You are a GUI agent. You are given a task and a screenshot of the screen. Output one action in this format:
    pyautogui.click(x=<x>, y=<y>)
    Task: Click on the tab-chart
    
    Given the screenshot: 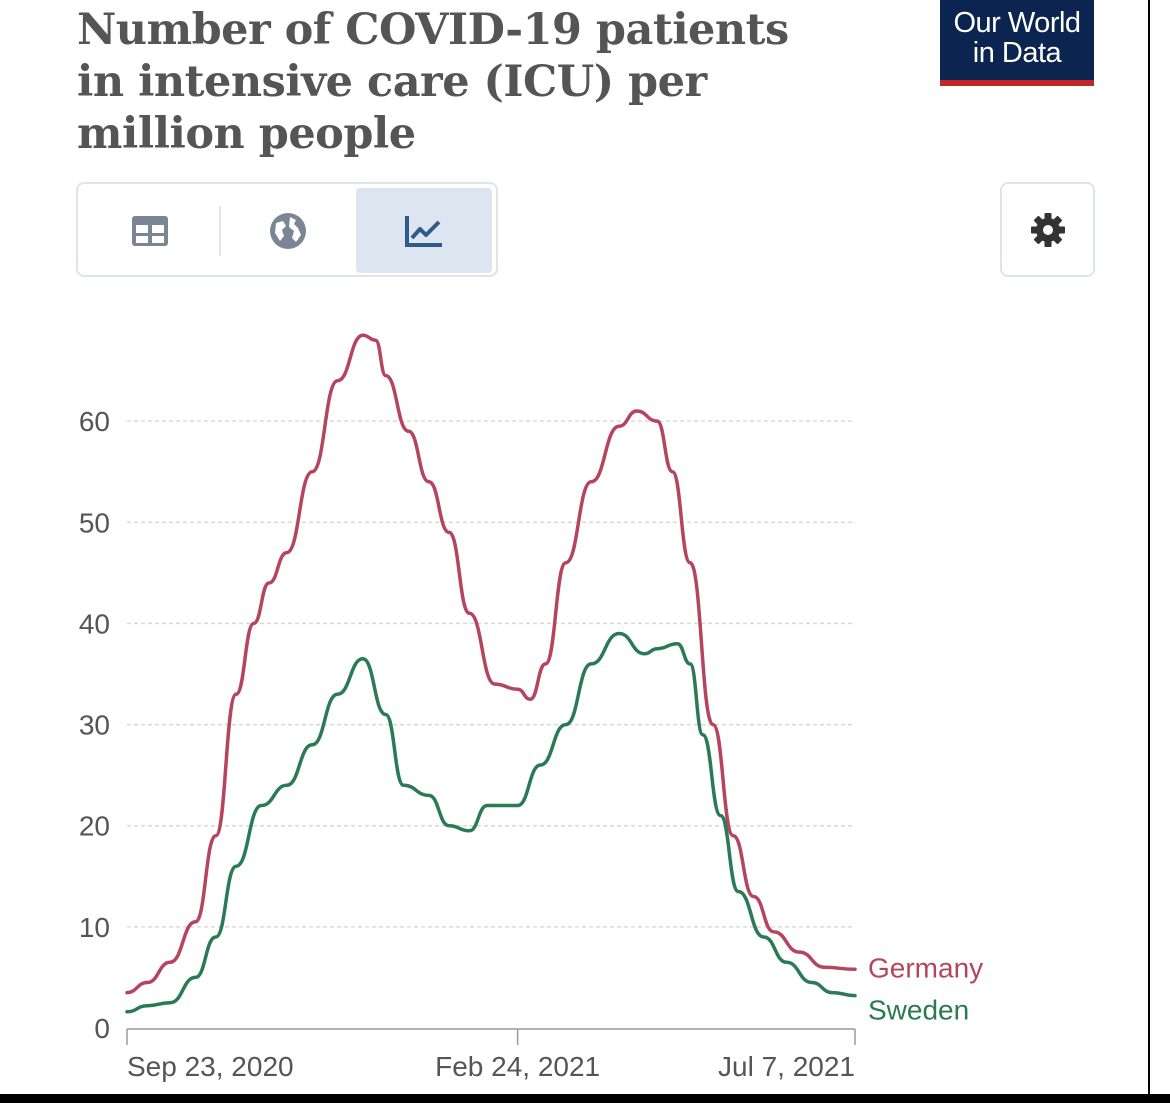 What is the action you would take?
    pyautogui.click(x=424, y=230)
    